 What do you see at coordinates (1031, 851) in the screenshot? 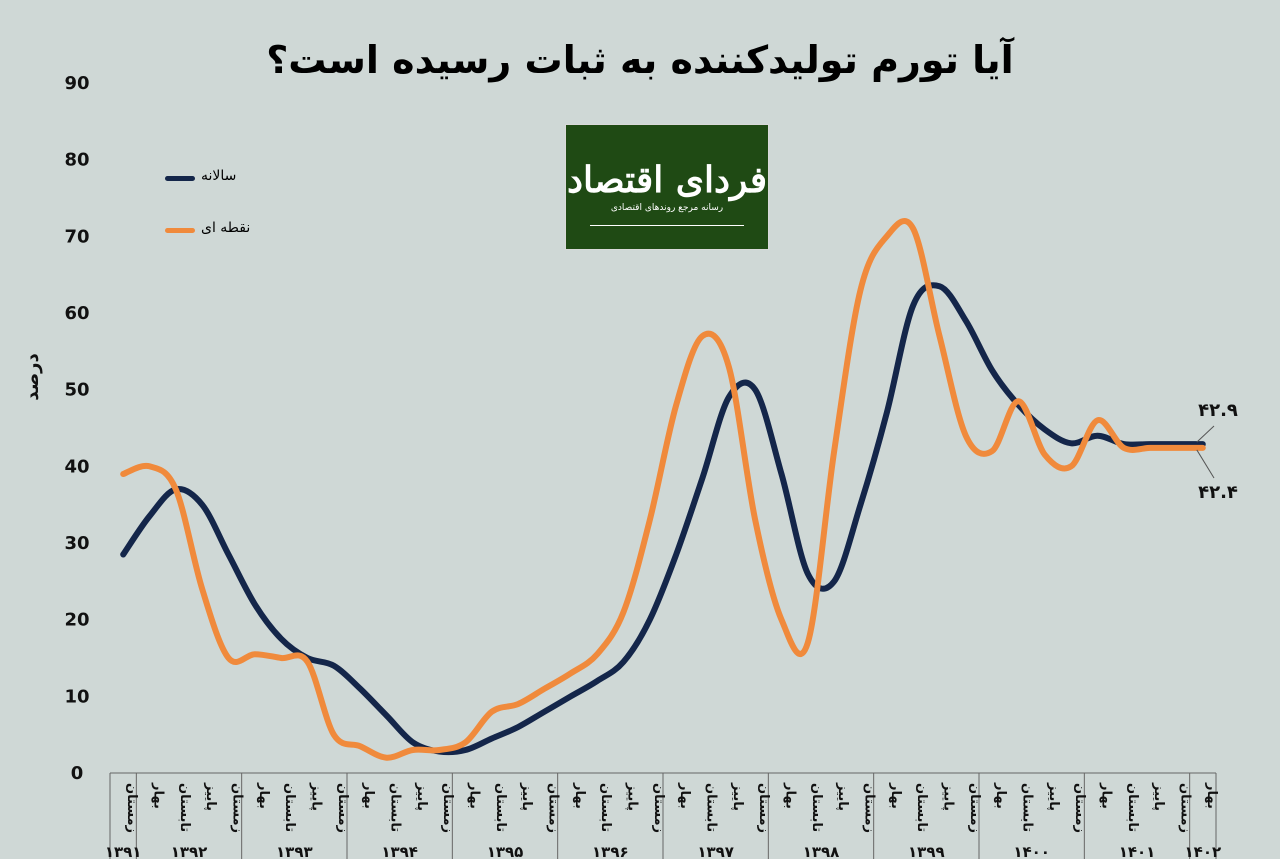
I see `year-label: ۱۴۰۰` at bounding box center [1031, 851].